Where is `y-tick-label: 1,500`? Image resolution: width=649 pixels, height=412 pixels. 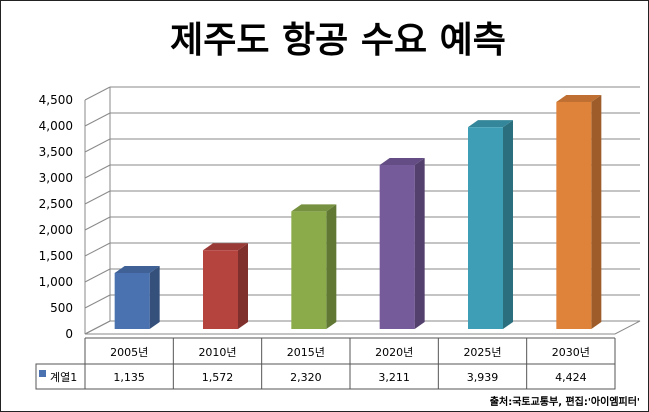 y-tick-label: 1,500 is located at coordinates (56, 256).